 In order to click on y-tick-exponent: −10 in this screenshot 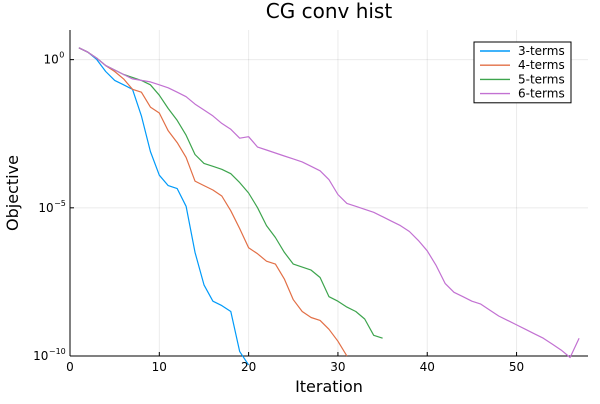, I will do `click(57, 351)`.